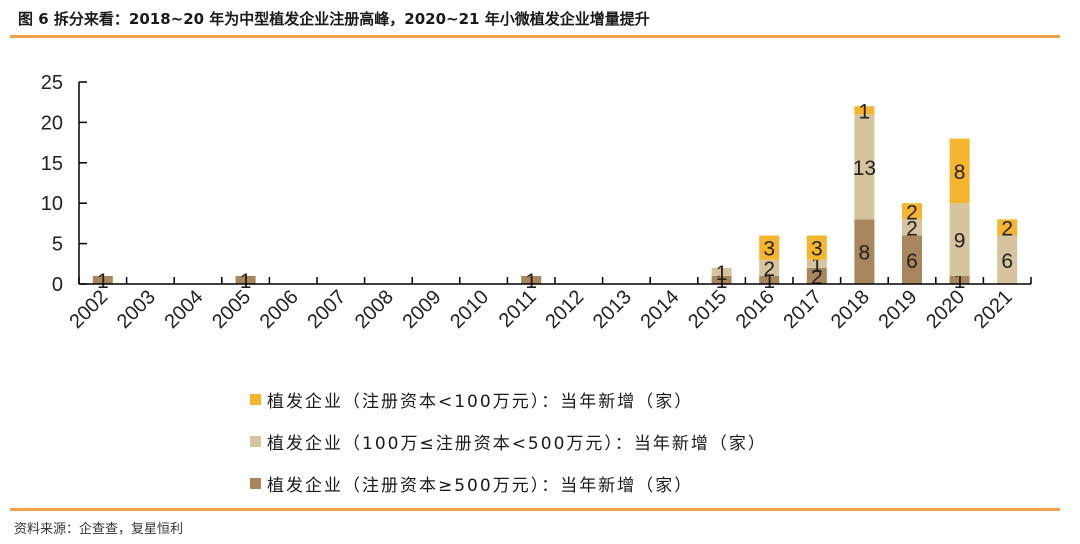  Describe the element at coordinates (660, 309) in the screenshot. I see `x-tick-label: 2014` at that location.